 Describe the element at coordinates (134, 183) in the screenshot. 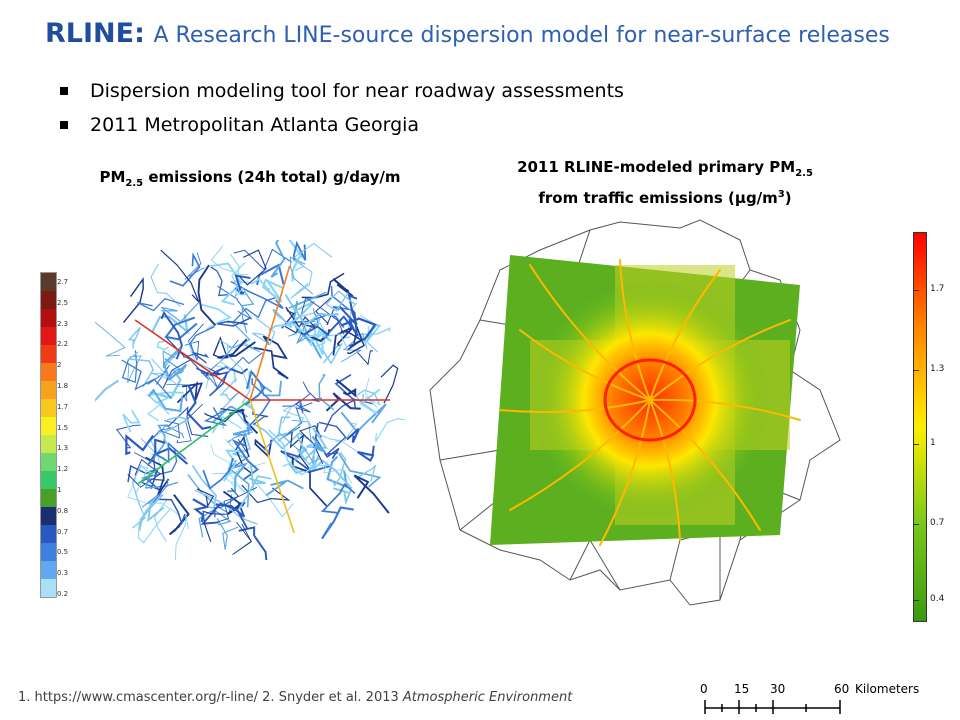

I see `caption-sub: 2.5` at that location.